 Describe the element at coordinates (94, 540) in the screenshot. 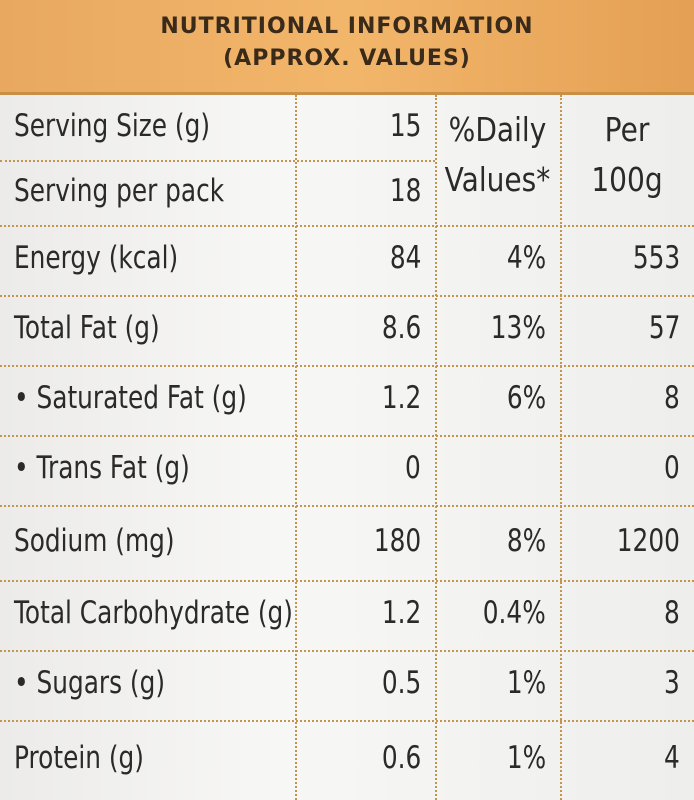

I see `row-label: Sodium (mg)` at that location.